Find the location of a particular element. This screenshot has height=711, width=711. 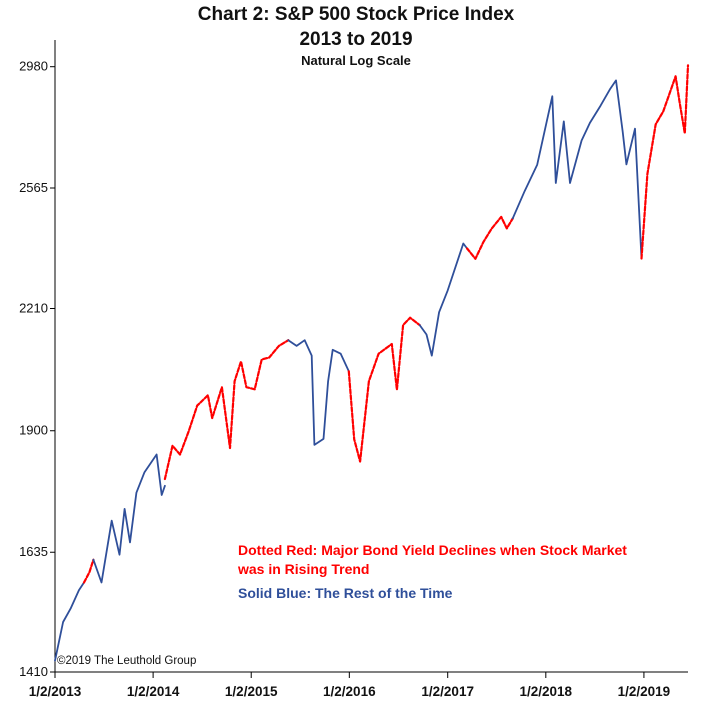

y-tick-label: 1410 is located at coordinates (33, 671).